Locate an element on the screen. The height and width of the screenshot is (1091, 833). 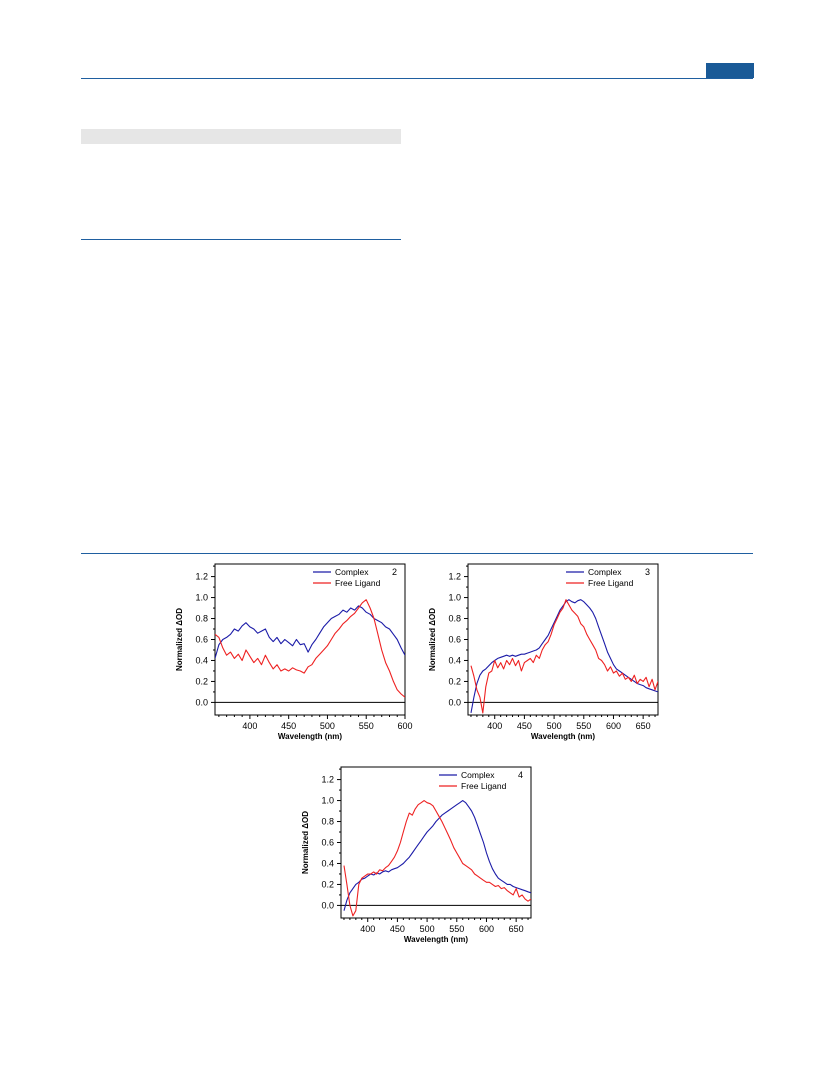
header-rule is located at coordinates (417, 78).